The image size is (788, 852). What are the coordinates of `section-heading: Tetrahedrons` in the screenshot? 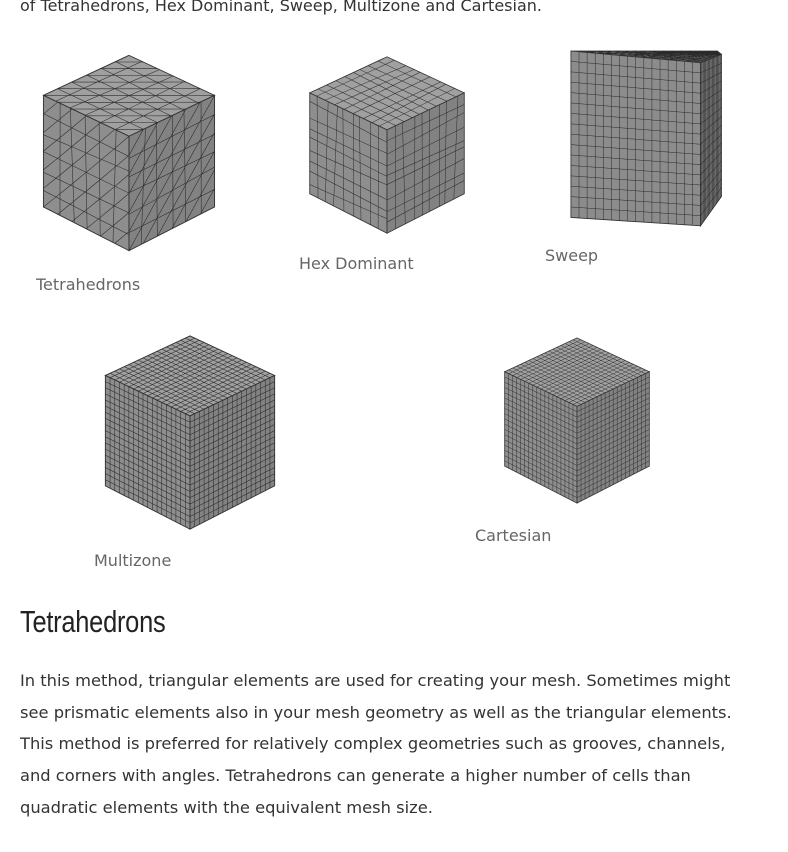 It's located at (93, 621).